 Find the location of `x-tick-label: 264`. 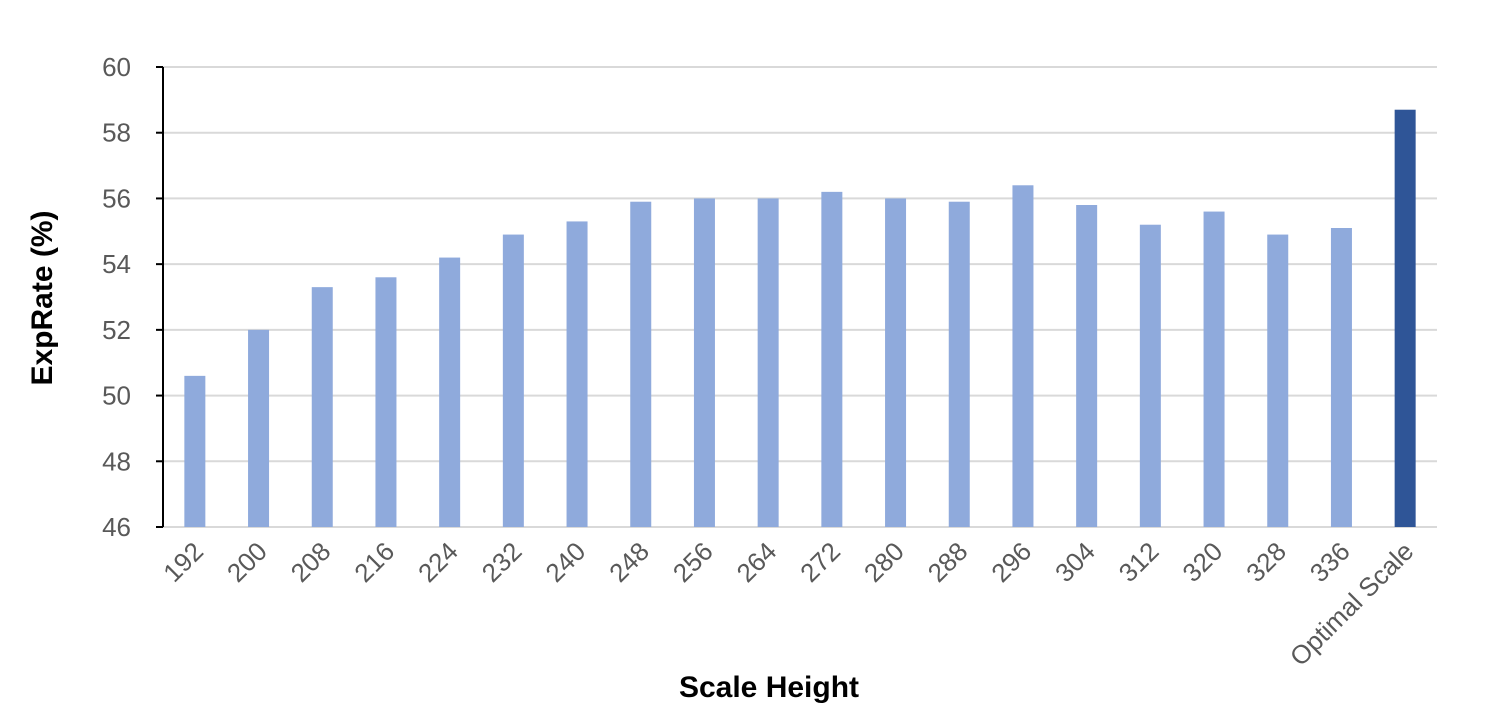

x-tick-label: 264 is located at coordinates (756, 562).